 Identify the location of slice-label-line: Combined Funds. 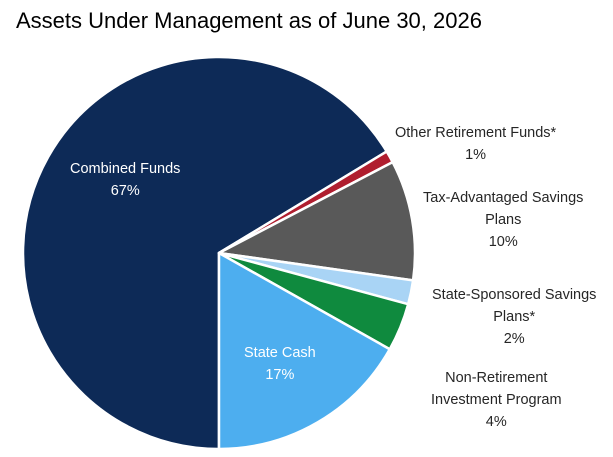
(125, 169).